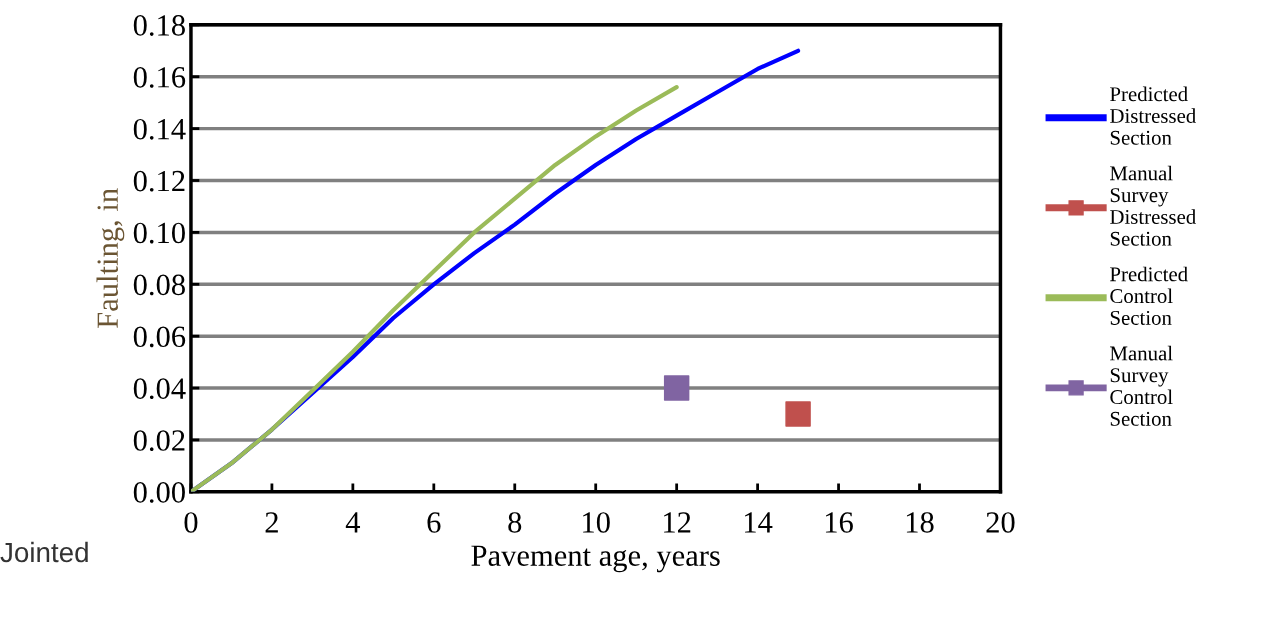 This screenshot has height=621, width=1268. Describe the element at coordinates (596, 522) in the screenshot. I see `x-tick-label: 10` at that location.